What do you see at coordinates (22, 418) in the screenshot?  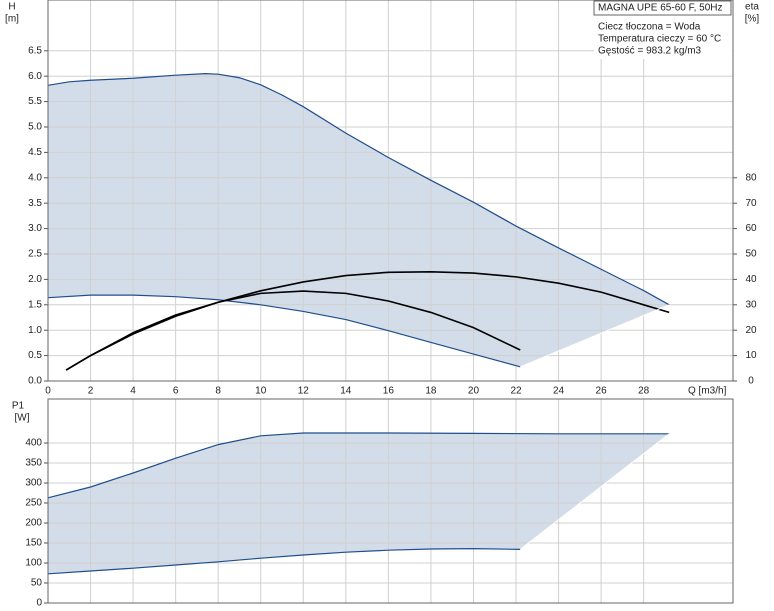 I see `y-axis-unit: [W]` at bounding box center [22, 418].